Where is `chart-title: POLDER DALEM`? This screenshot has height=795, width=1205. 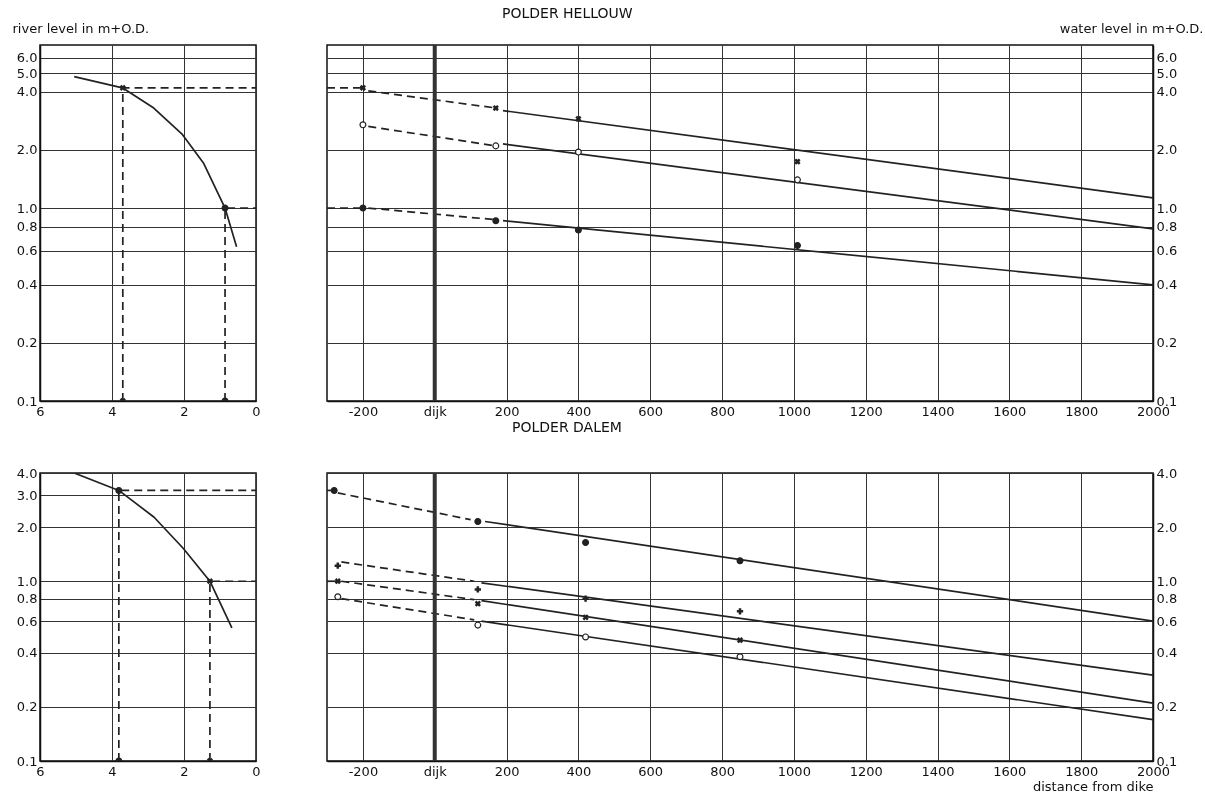
chart-title: POLDER DALEM is located at coordinates (567, 427).